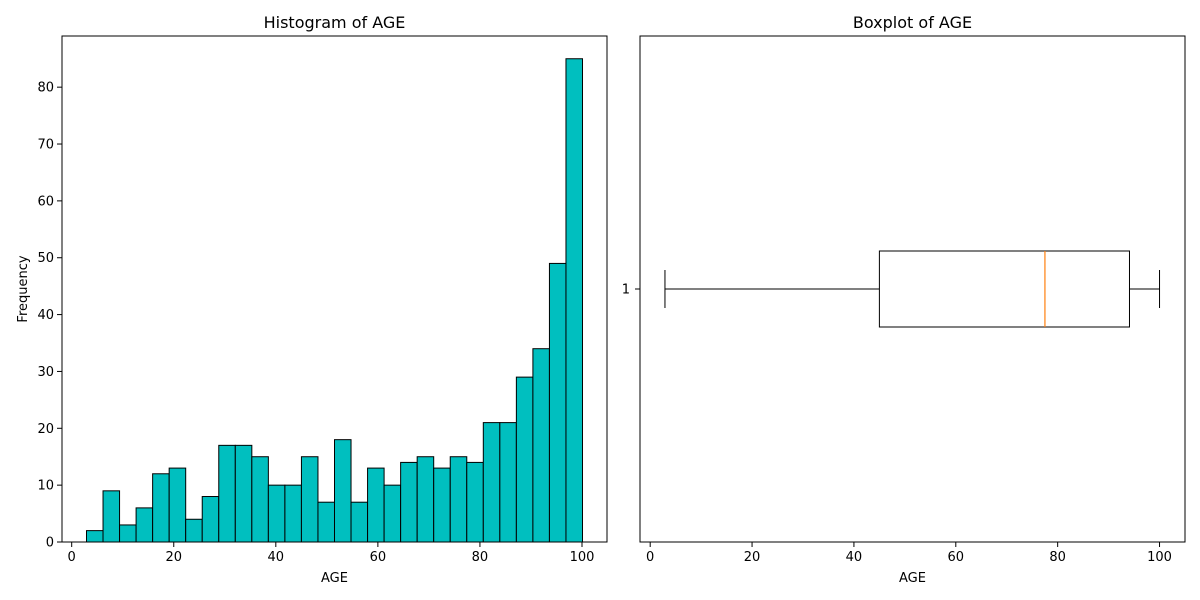 Image resolution: width=1200 pixels, height=600 pixels. Describe the element at coordinates (331, 553) in the screenshot. I see `histogram-x-ticks: 0 20 40 60 80 100` at that location.